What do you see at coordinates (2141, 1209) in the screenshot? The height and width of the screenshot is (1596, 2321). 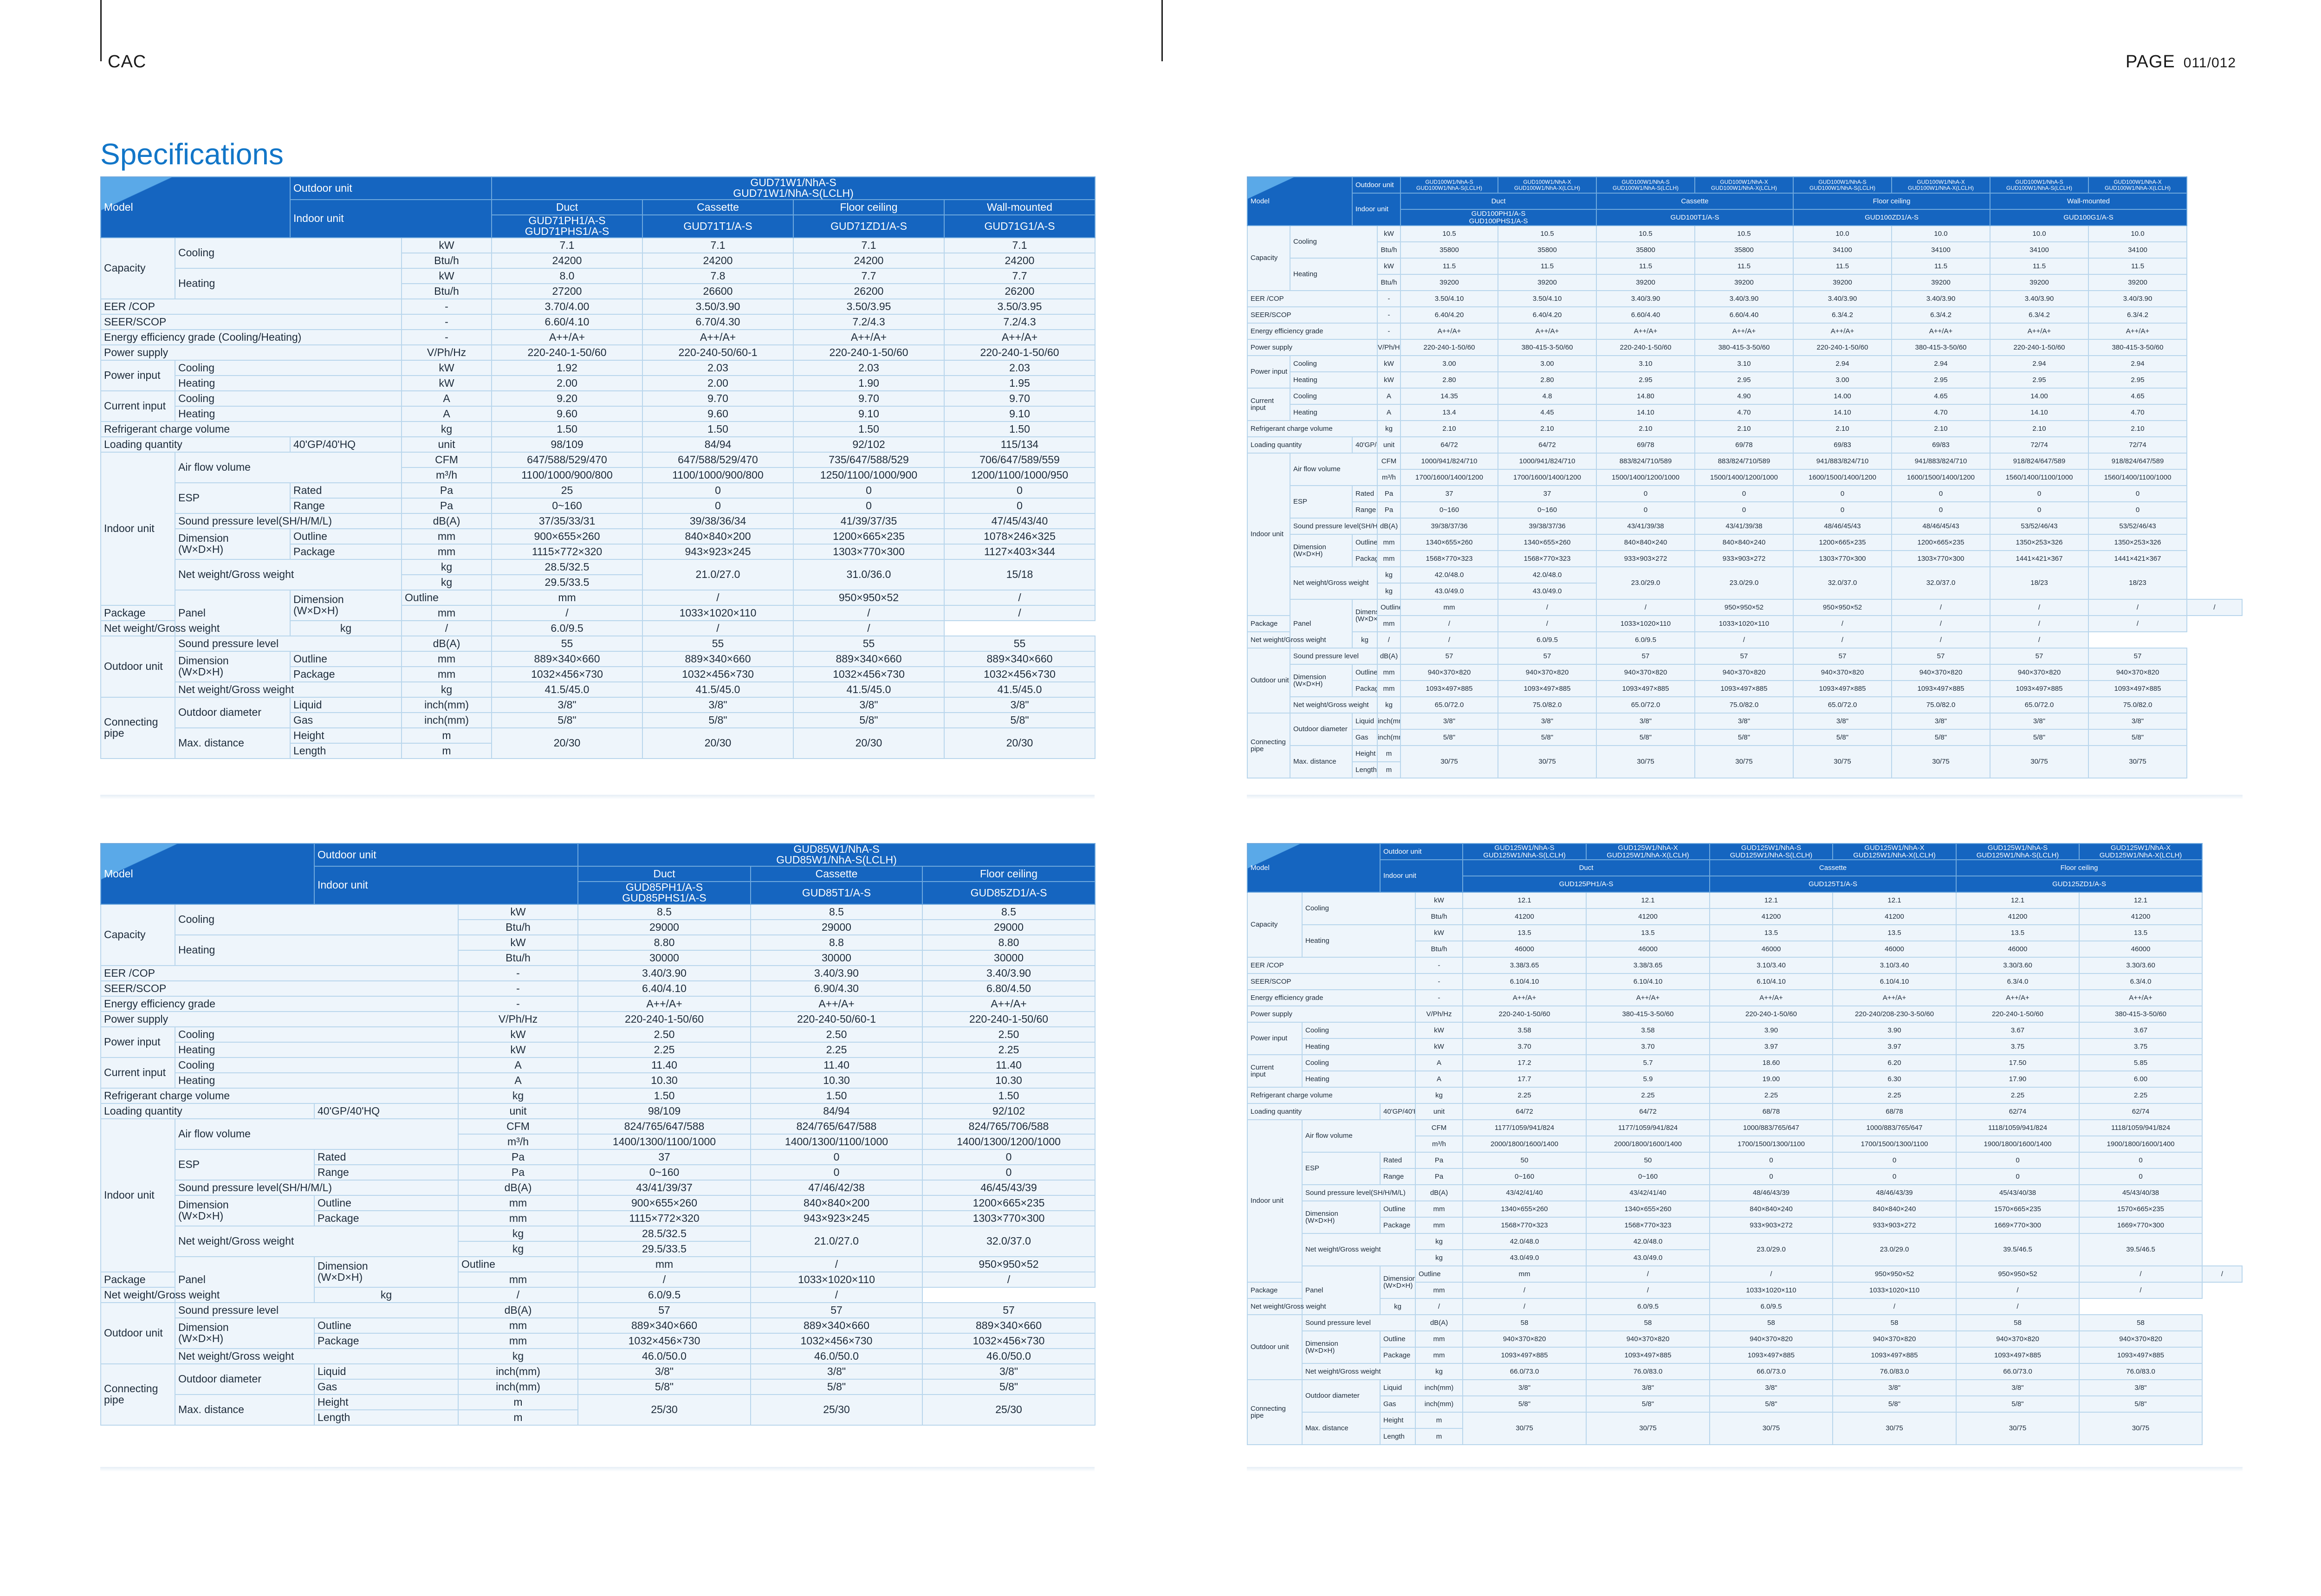 I see `cell-text: 1570×665×235` at bounding box center [2141, 1209].